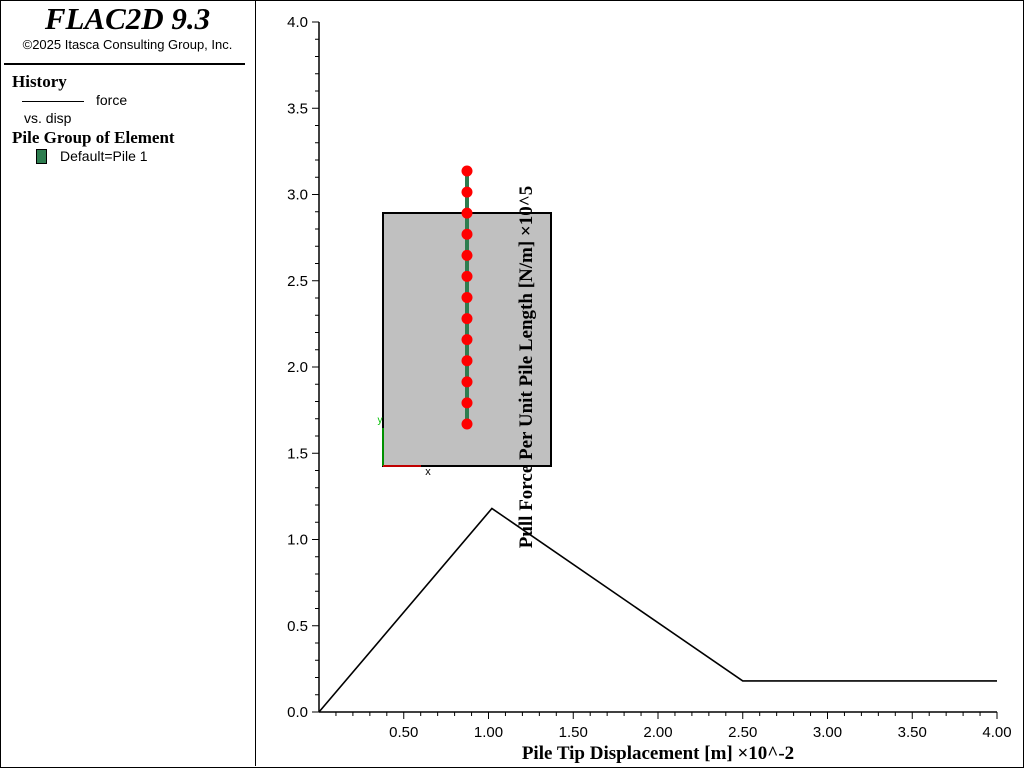 This screenshot has width=1024, height=768. Describe the element at coordinates (93, 137) in the screenshot. I see `pile-group-heading: Pile Group of Element` at that location.